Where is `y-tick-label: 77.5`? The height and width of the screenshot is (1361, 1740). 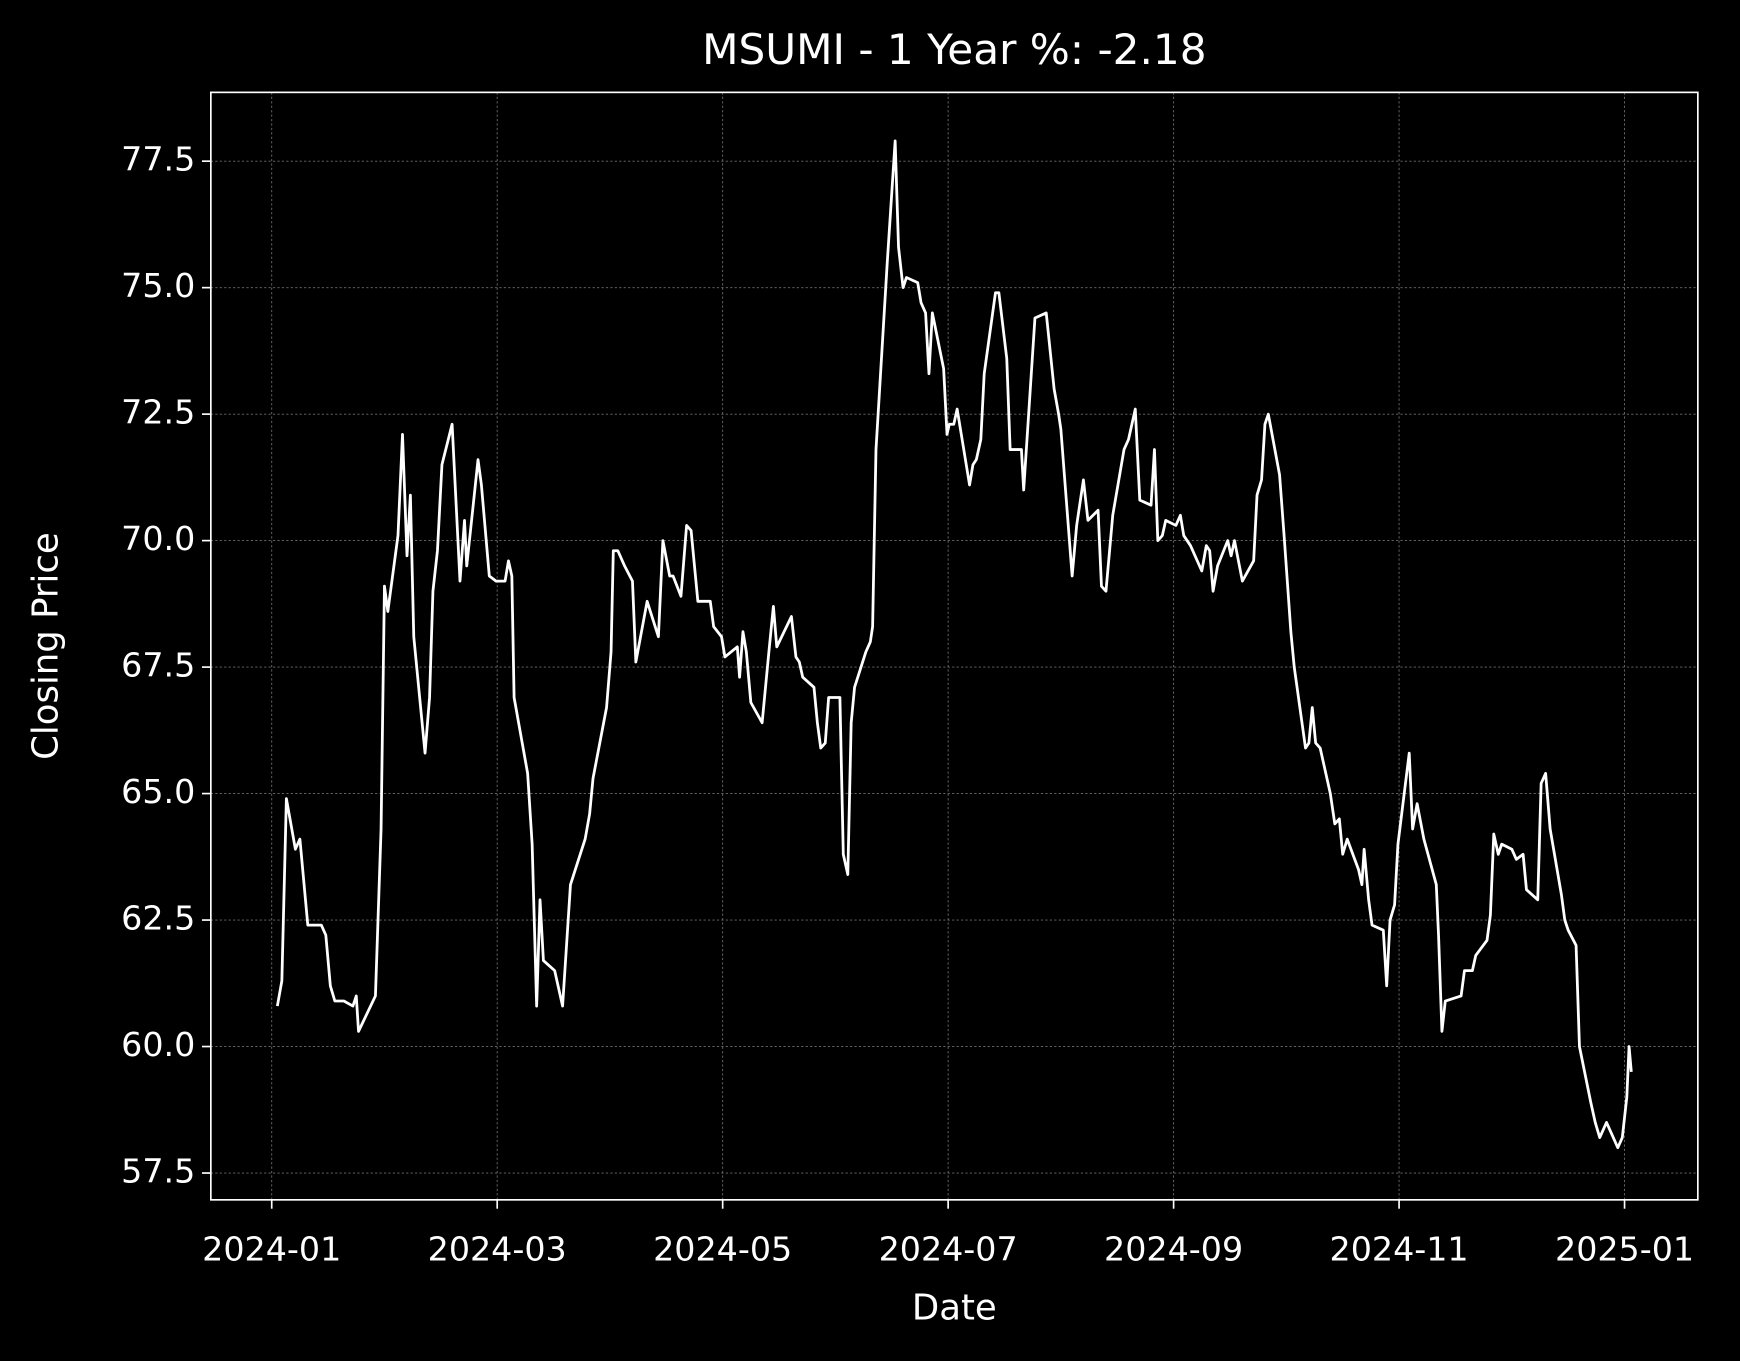
y-tick-label: 77.5 is located at coordinates (158, 159).